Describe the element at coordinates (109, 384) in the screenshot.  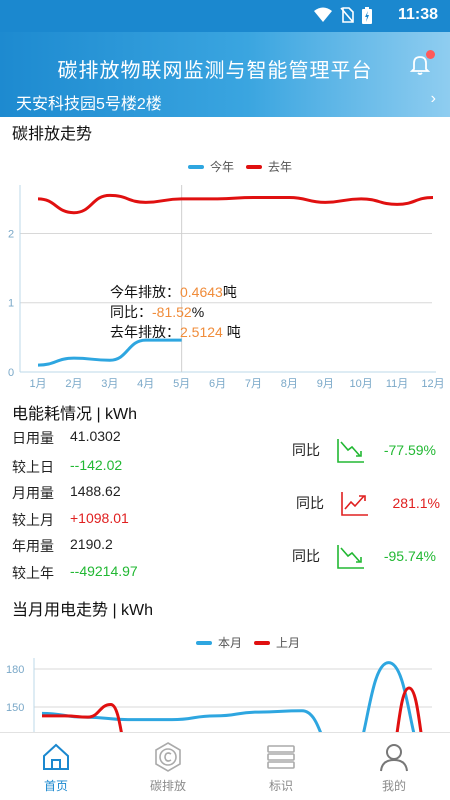
I see `x-tick-label: 3月` at that location.